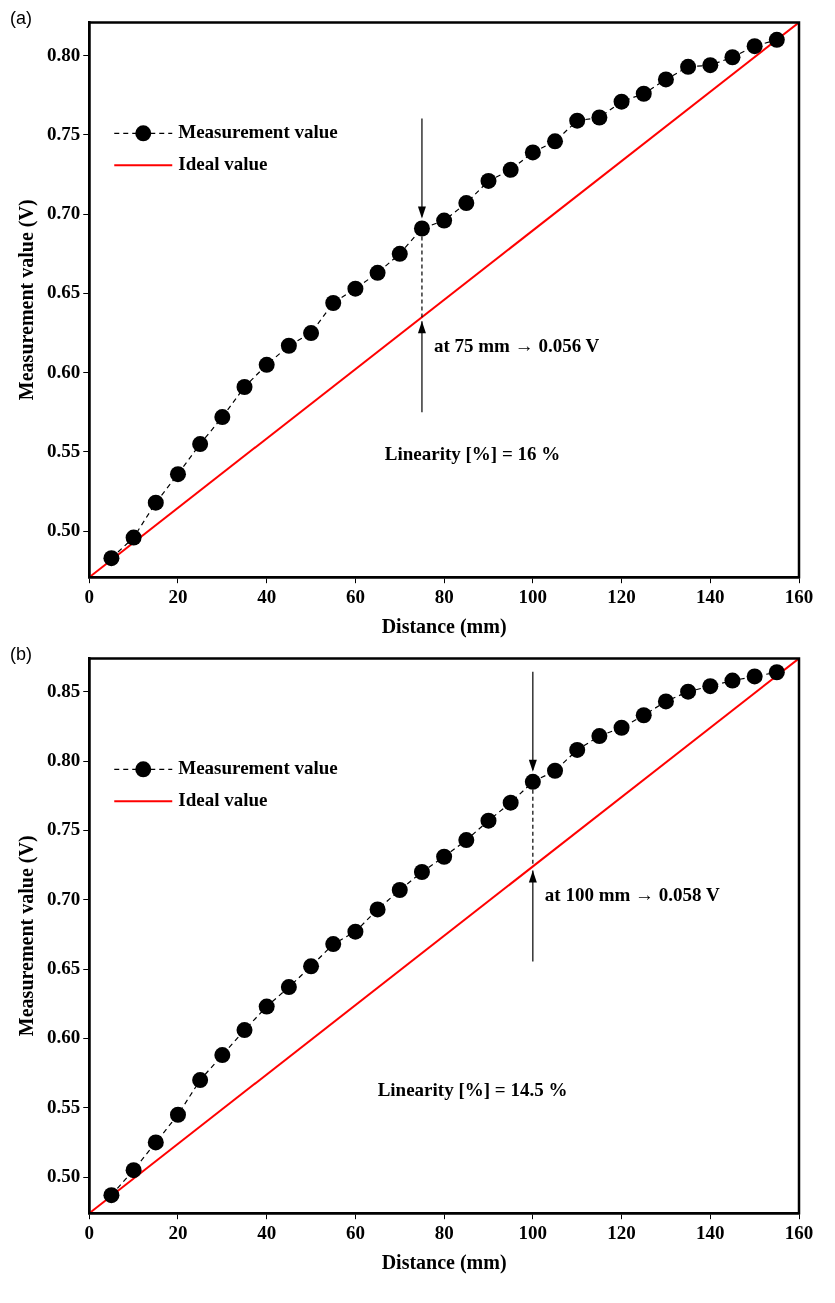 The width and height of the screenshot is (835, 1303). I want to click on x-tick-label: 60, so click(355, 1232).